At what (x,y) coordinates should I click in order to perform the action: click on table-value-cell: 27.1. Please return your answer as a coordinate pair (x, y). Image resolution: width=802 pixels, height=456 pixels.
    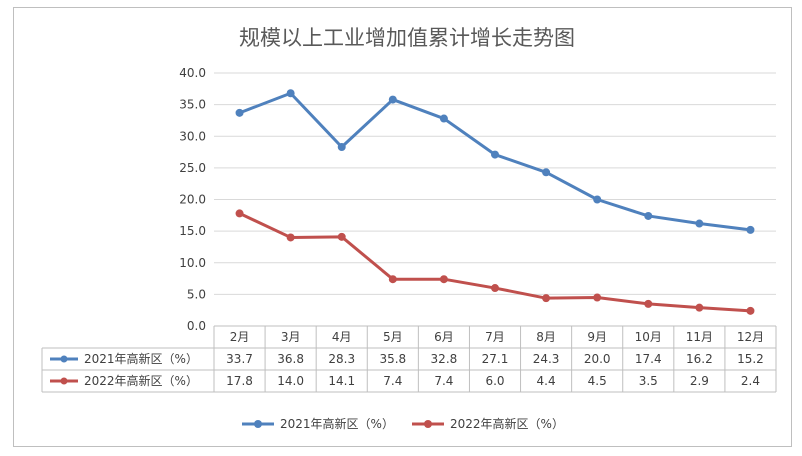
    Looking at the image, I should click on (495, 359).